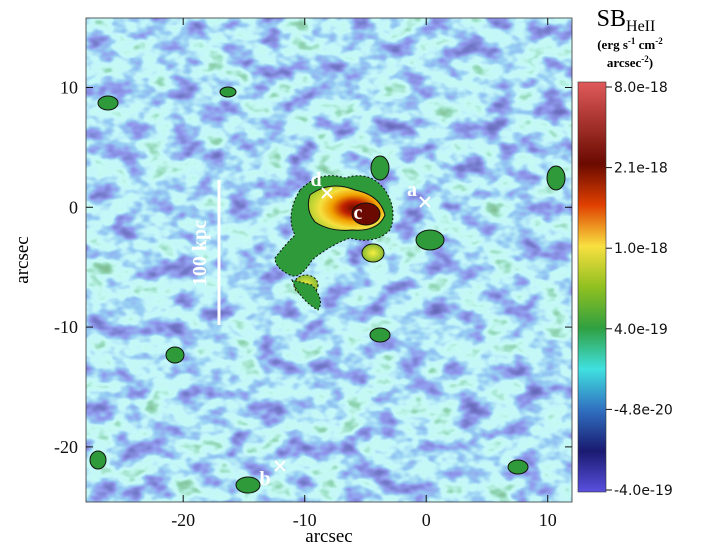 The width and height of the screenshot is (702, 552). What do you see at coordinates (611, 19) in the screenshot?
I see `colorbar-label: SB` at bounding box center [611, 19].